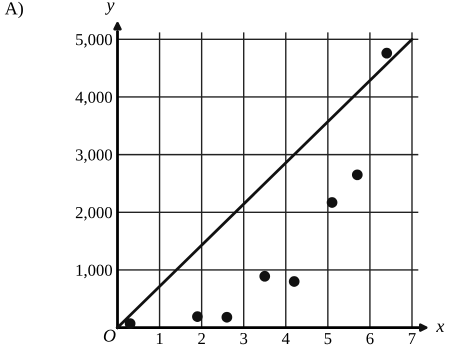  Describe the element at coordinates (286, 338) in the screenshot. I see `x-tick-label: 4` at that location.